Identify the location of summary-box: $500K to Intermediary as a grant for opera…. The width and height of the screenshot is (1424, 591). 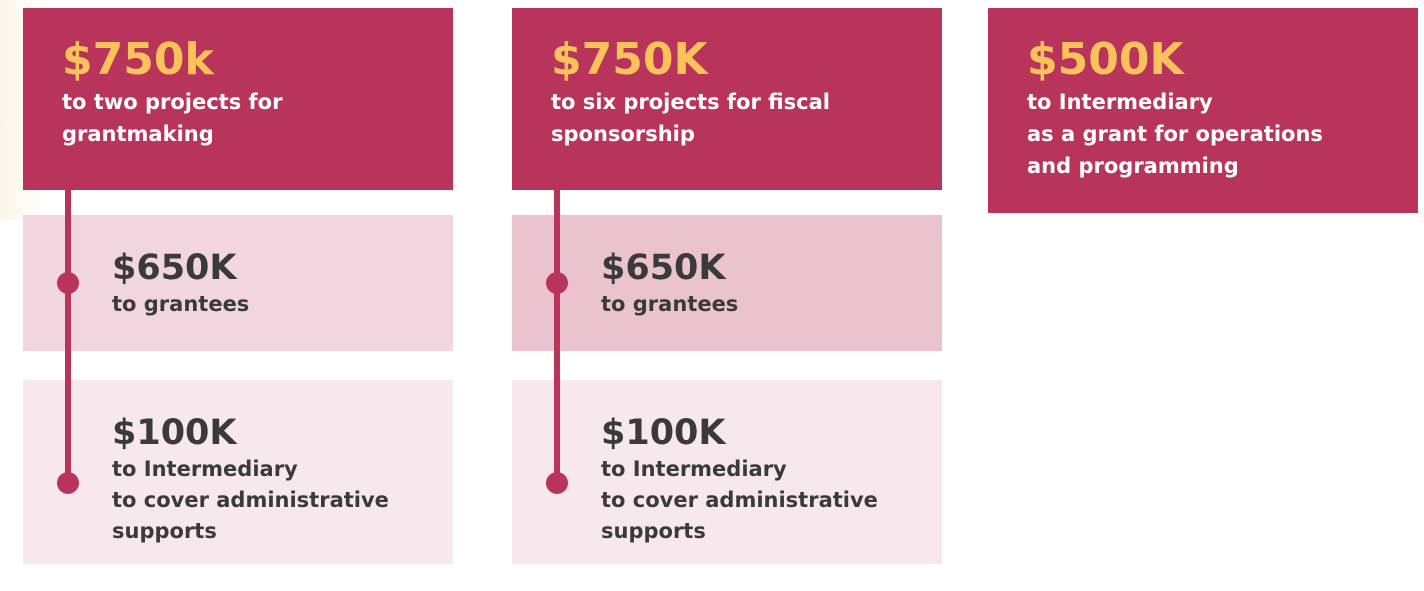
(1203, 110).